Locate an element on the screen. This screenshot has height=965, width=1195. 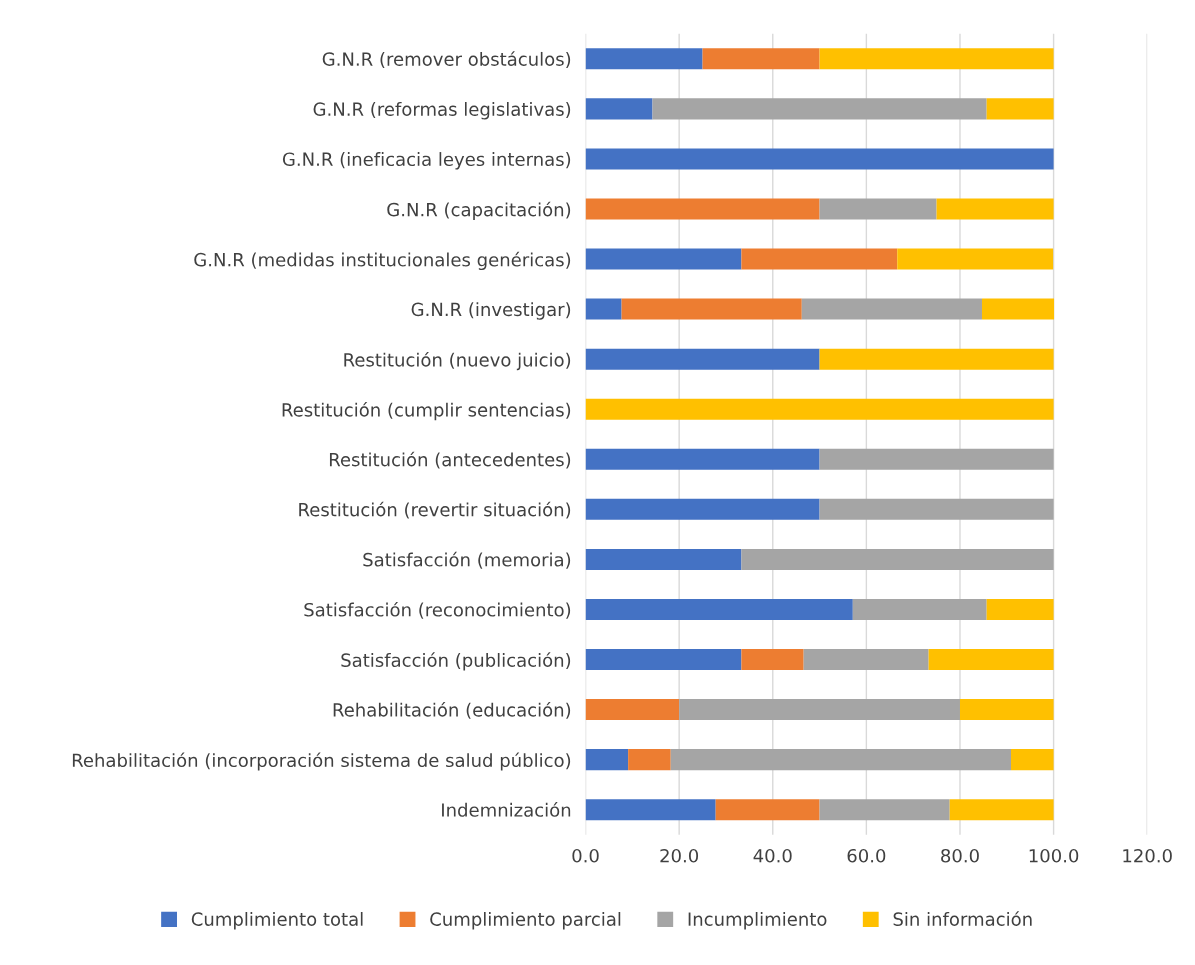
y-tick-label: Restitución (revertir situación) is located at coordinates (435, 510).